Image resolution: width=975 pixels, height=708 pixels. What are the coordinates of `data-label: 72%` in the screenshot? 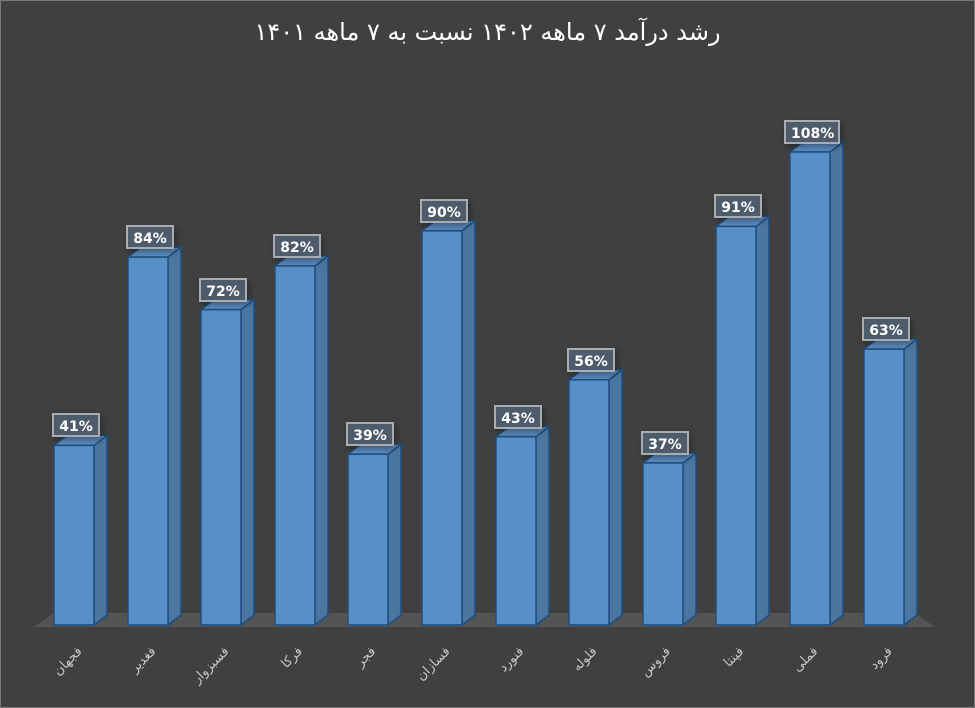 It's located at (223, 289).